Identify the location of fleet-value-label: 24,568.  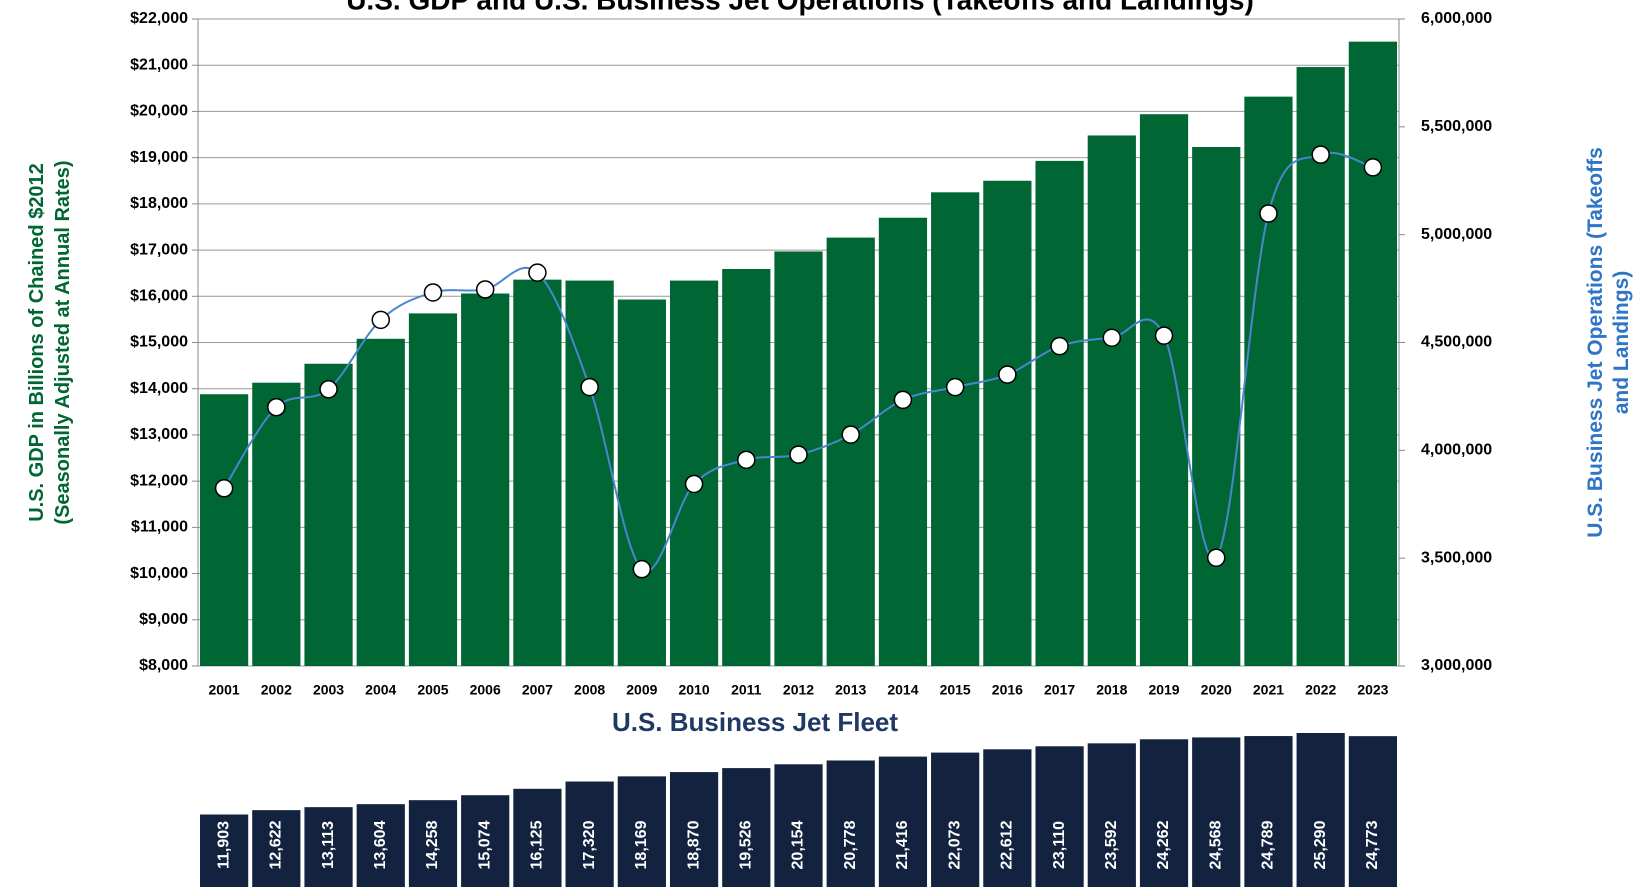
(1215, 844).